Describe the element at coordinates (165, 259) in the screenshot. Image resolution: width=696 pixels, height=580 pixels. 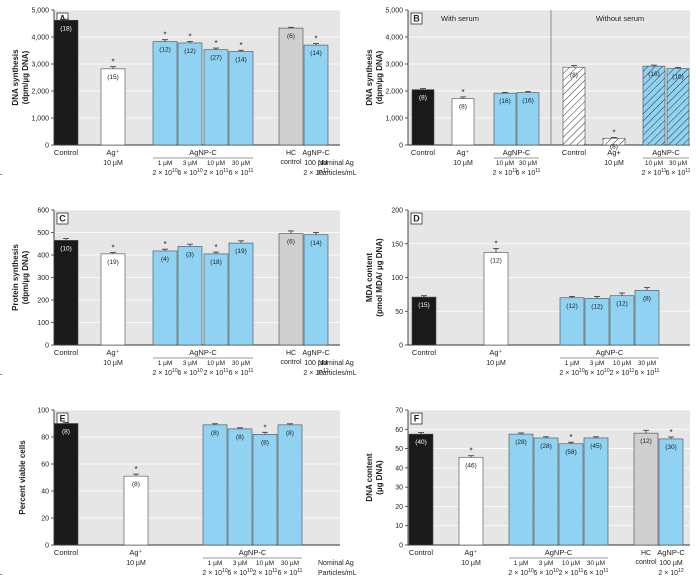
I see `sample-size-label: (4)` at that location.